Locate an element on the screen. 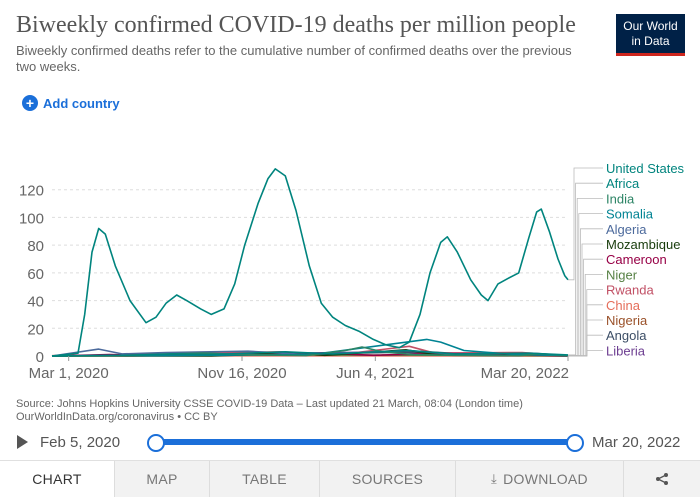 This screenshot has width=700, height=498. tab-table: TABLE is located at coordinates (264, 479).